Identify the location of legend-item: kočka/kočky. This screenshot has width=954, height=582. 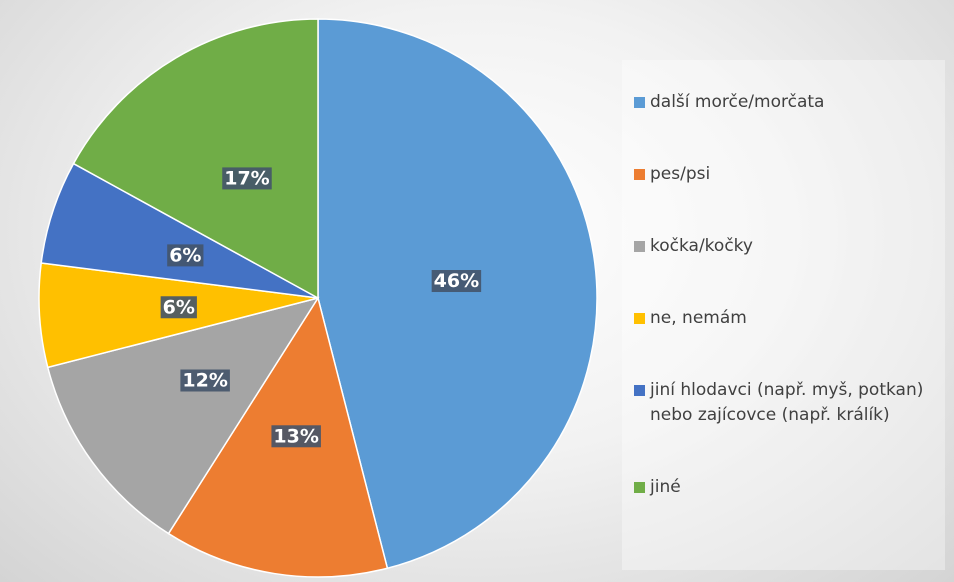
(784, 246).